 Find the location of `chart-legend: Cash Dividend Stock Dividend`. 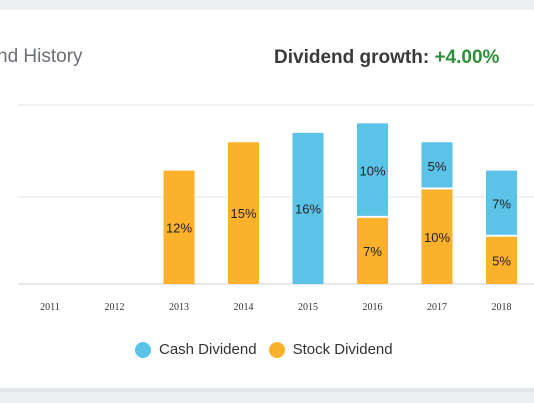

chart-legend: Cash Dividend Stock Dividend is located at coordinates (270, 349).